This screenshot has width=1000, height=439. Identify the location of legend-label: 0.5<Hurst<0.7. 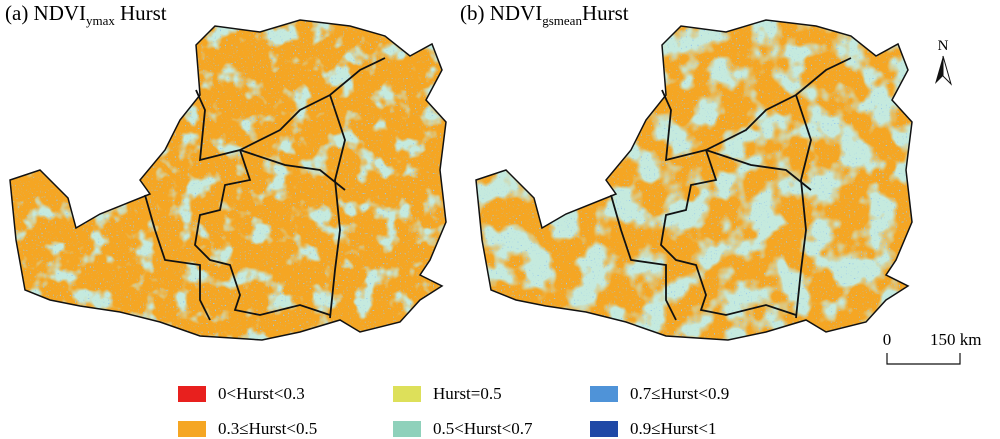
(483, 428).